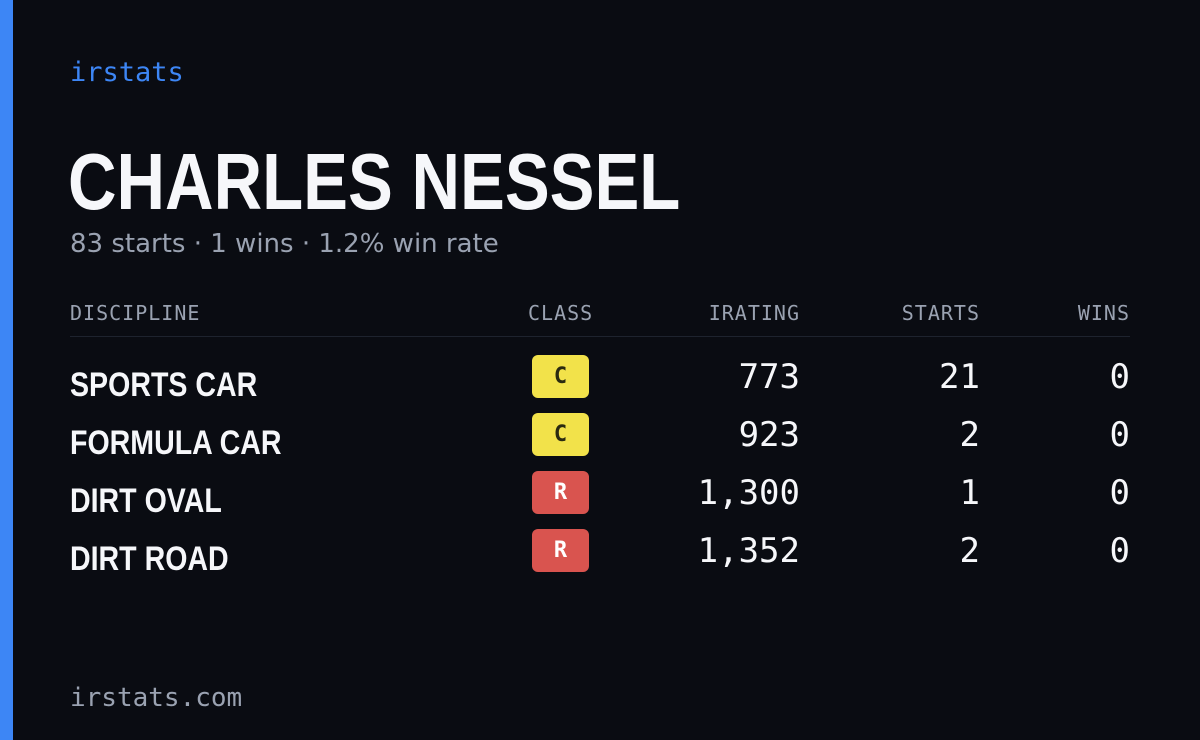 This screenshot has height=740, width=1200. What do you see at coordinates (969, 493) in the screenshot?
I see `starts-value: 1` at bounding box center [969, 493].